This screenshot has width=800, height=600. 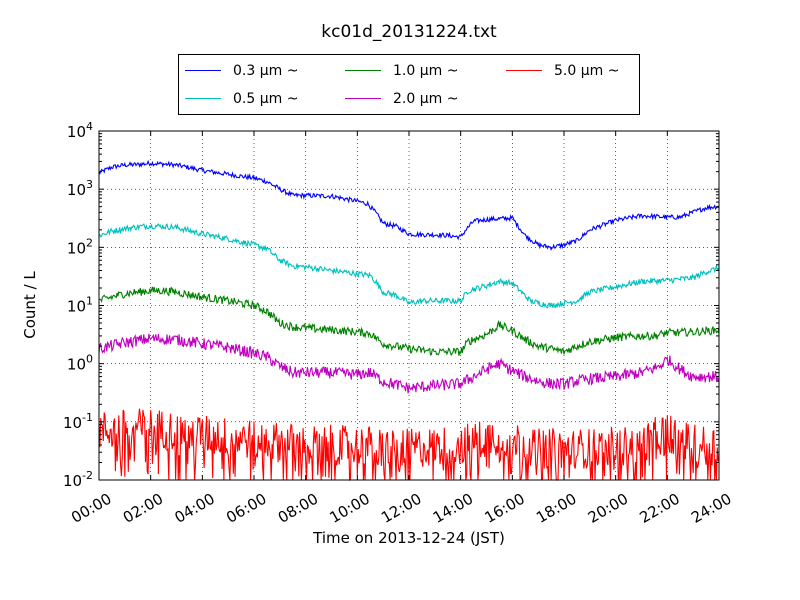 I want to click on legend-swatch-1-0um, so click(x=363, y=70).